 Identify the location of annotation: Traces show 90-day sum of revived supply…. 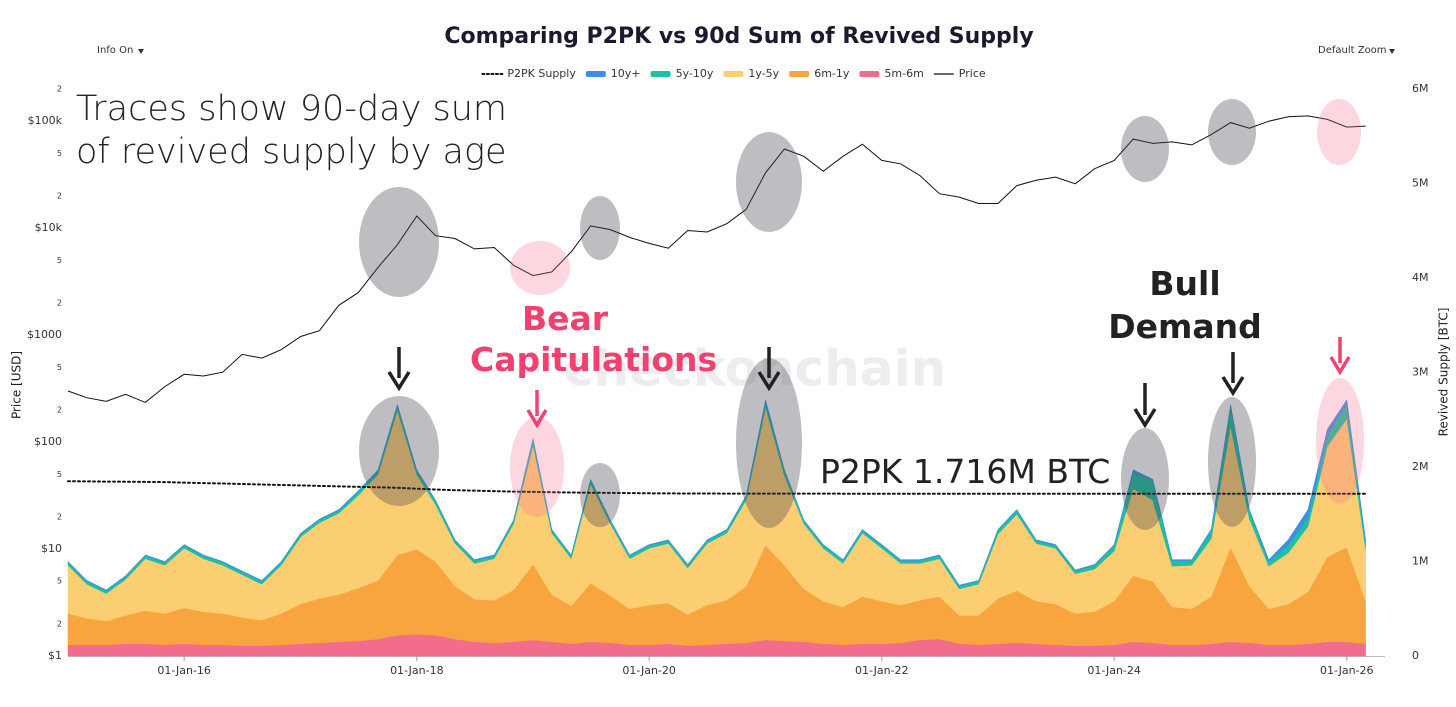
(291, 130).